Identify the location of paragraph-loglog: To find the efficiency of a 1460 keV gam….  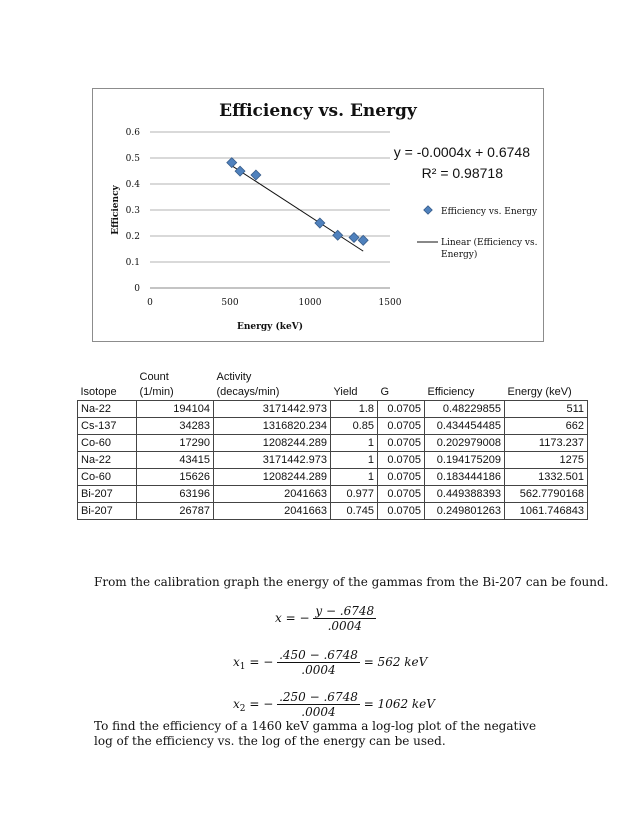
(315, 733).